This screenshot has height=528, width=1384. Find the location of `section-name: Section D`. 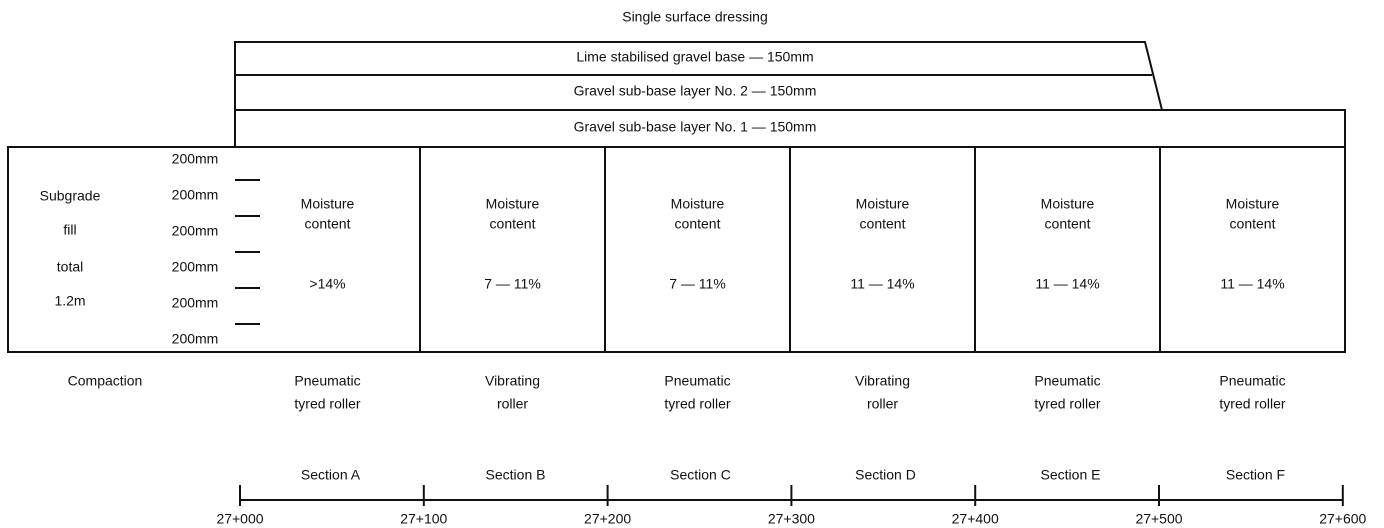

section-name: Section D is located at coordinates (885, 475).